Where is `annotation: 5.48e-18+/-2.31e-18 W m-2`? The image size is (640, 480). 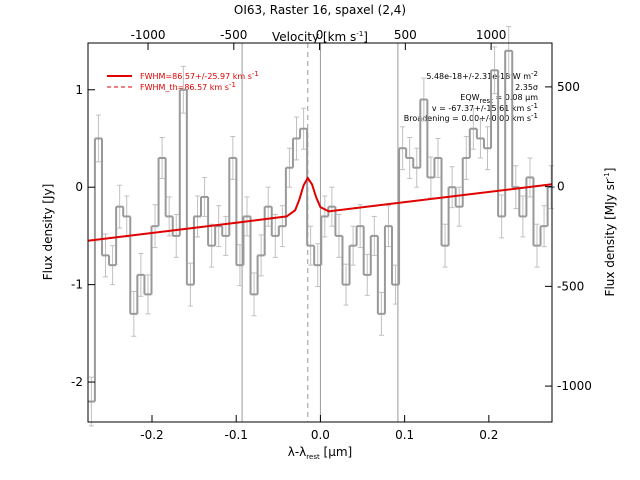
annotation: 5.48e-18+/-2.31e-18 W m-2 is located at coordinates (482, 75).